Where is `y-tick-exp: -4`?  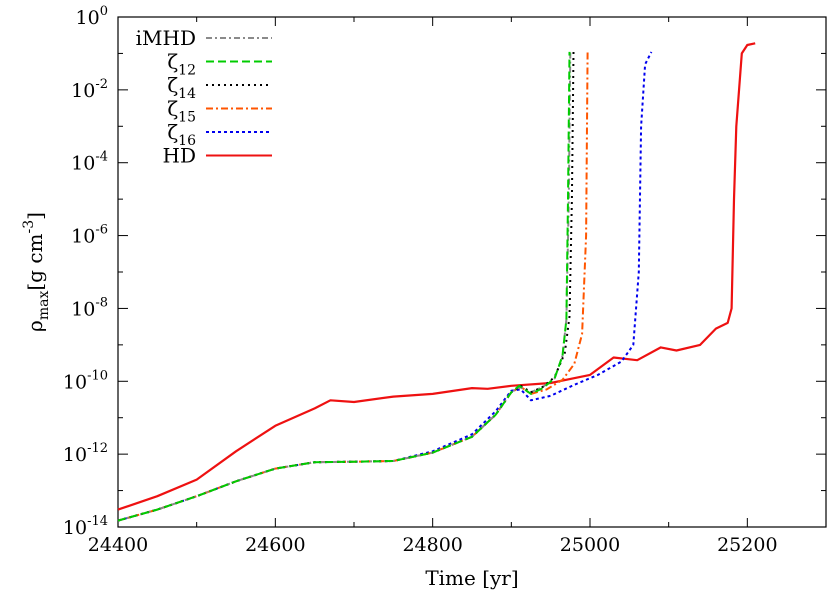
y-tick-exp: -4 is located at coordinates (101, 157).